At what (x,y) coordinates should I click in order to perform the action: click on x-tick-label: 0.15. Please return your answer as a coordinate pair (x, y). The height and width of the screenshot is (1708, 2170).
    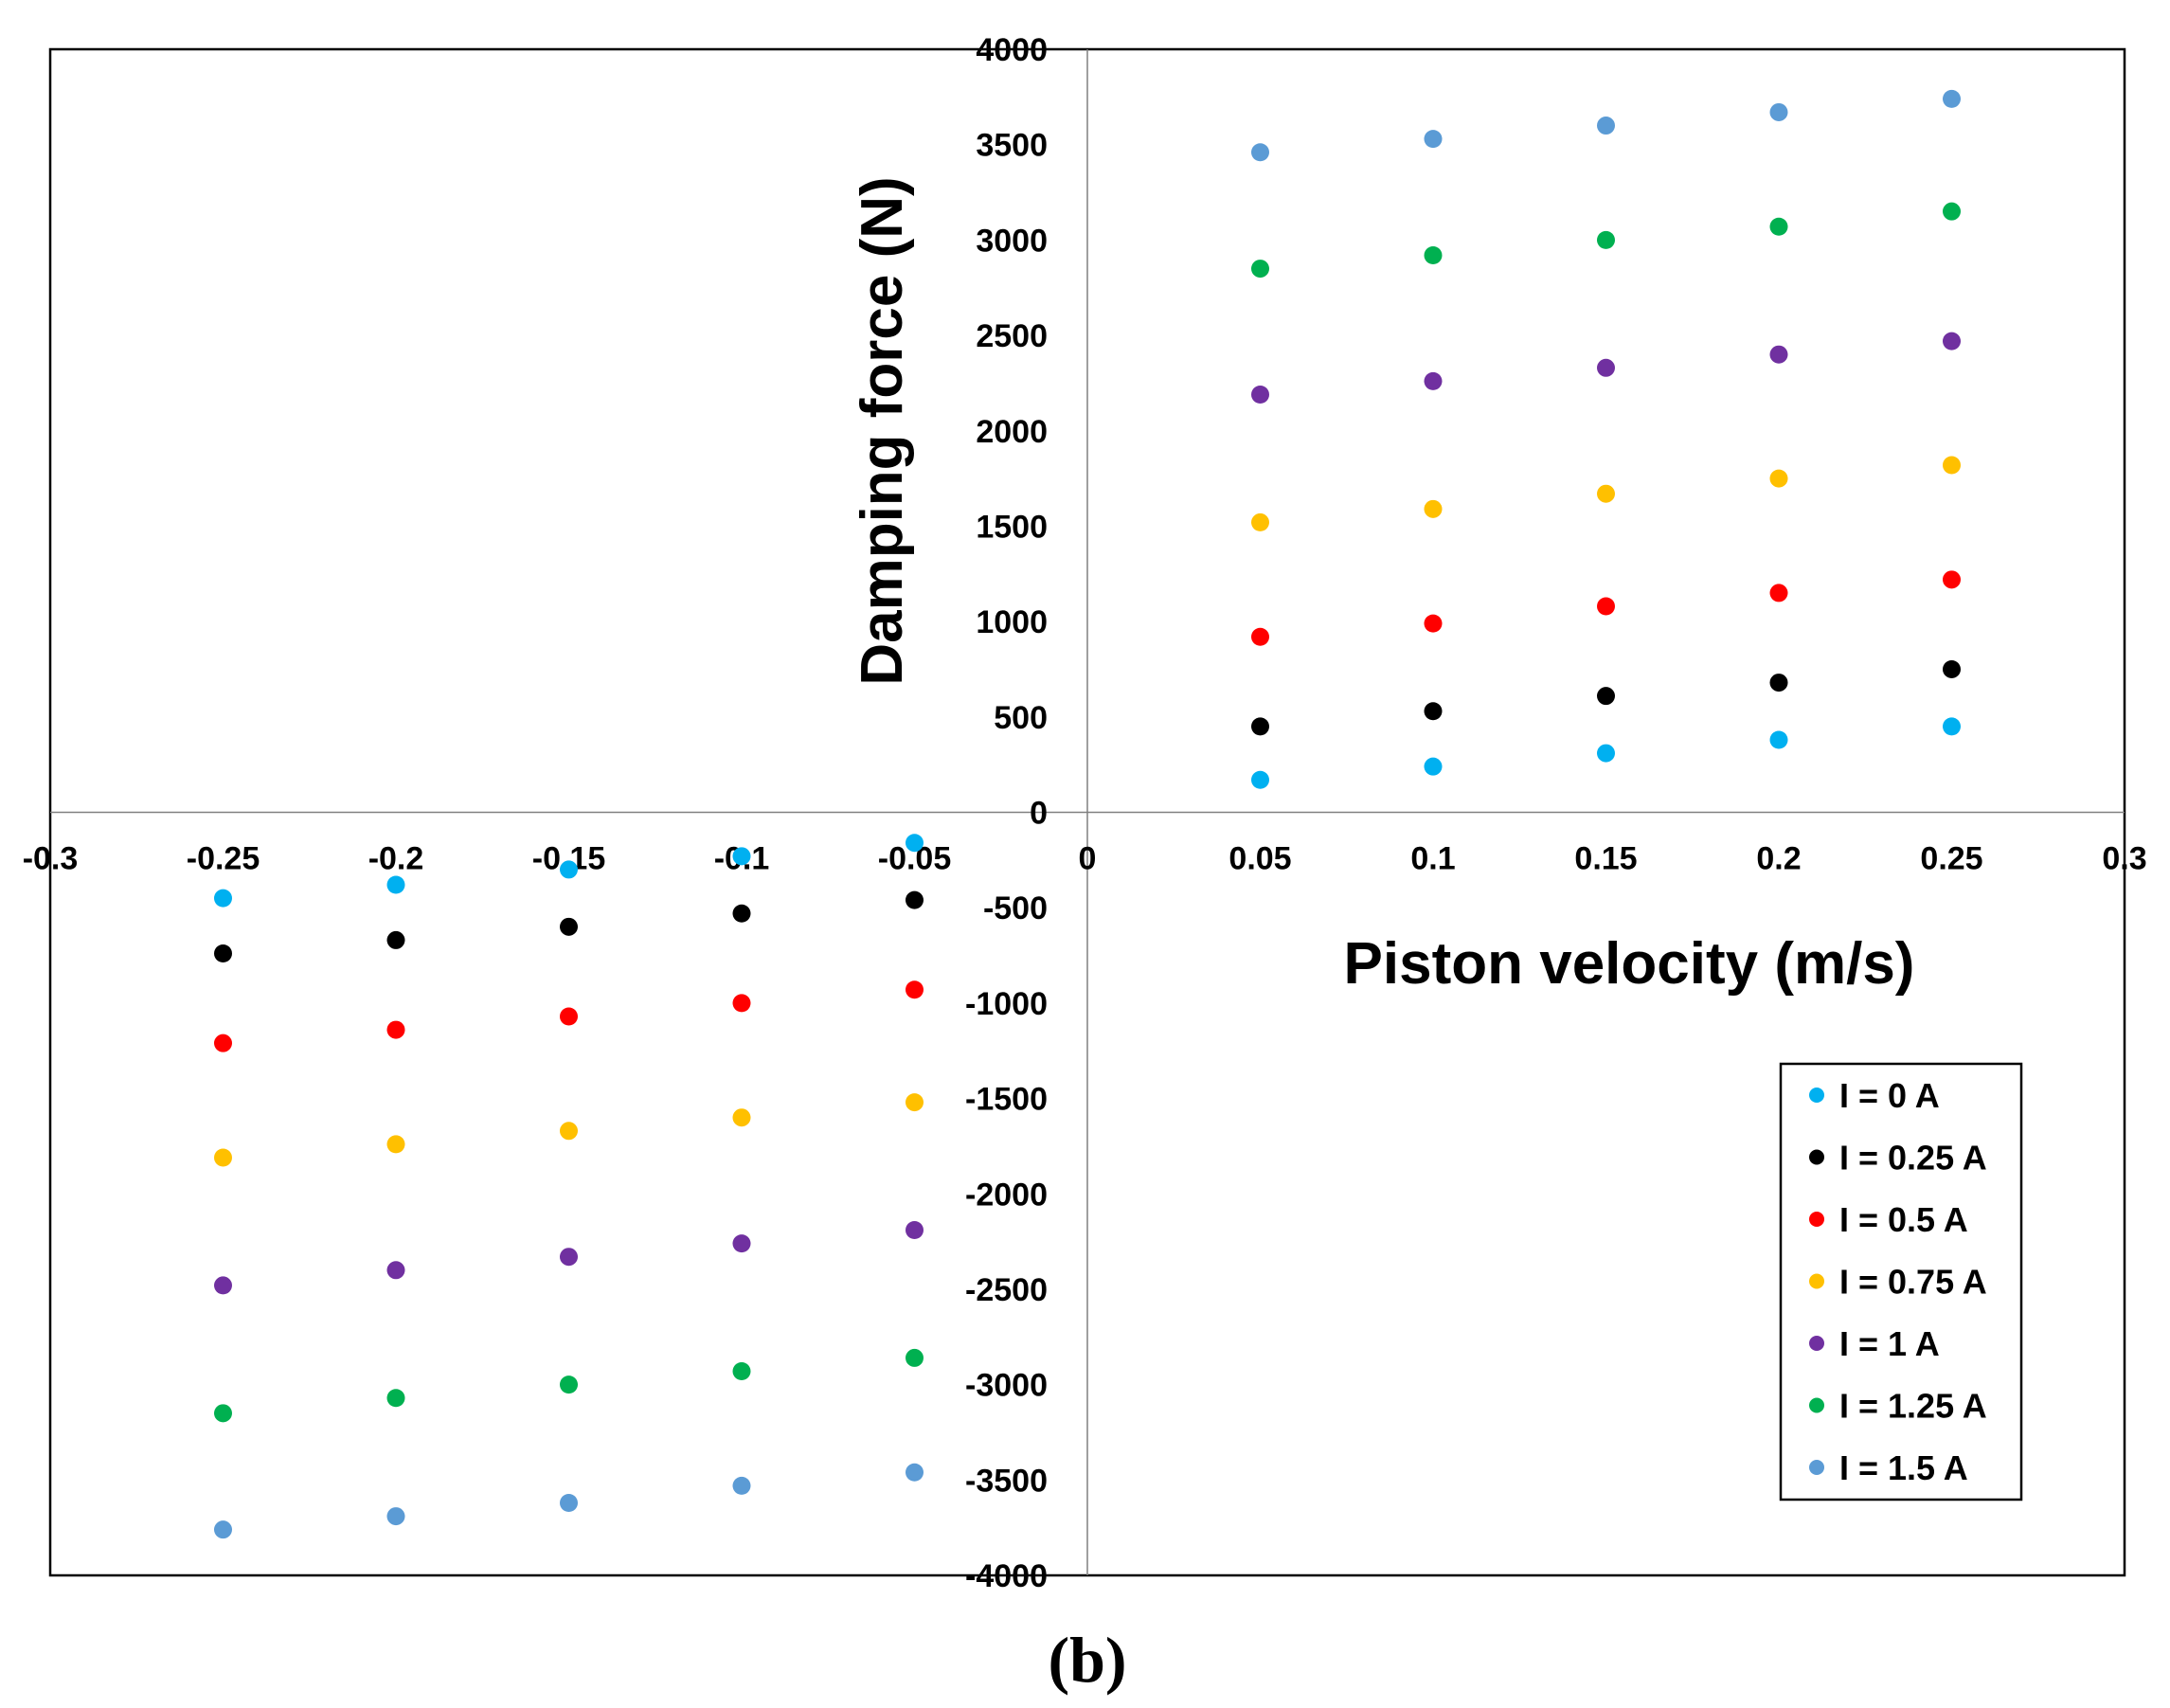
    Looking at the image, I should click on (1605, 859).